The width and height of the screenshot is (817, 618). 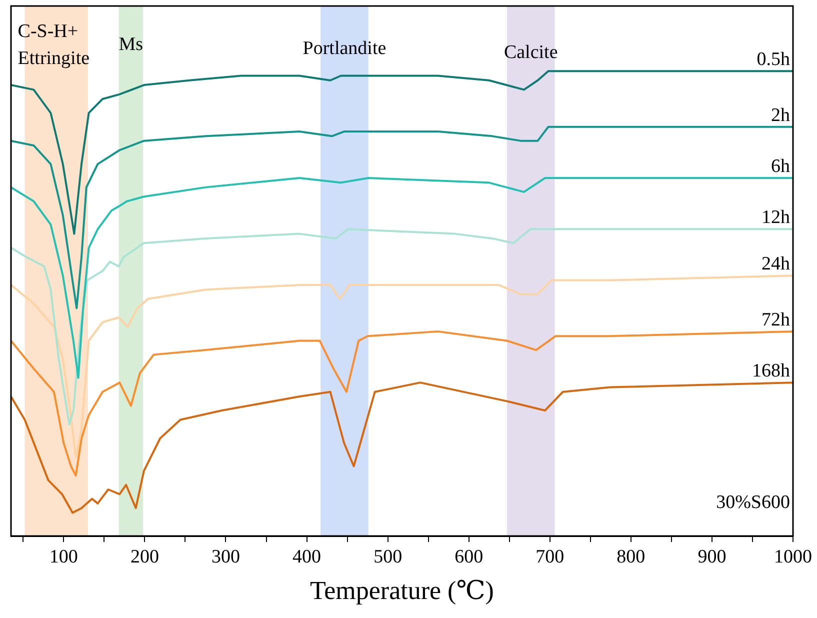 What do you see at coordinates (344, 48) in the screenshot?
I see `band-label: Portlandite` at bounding box center [344, 48].